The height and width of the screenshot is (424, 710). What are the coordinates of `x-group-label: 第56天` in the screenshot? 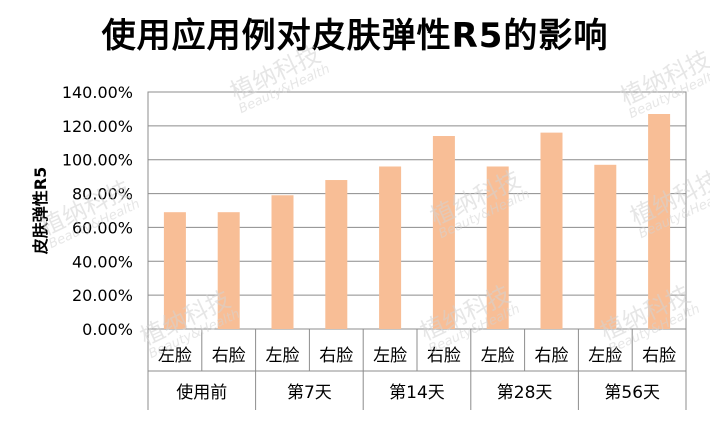 It's located at (632, 393).